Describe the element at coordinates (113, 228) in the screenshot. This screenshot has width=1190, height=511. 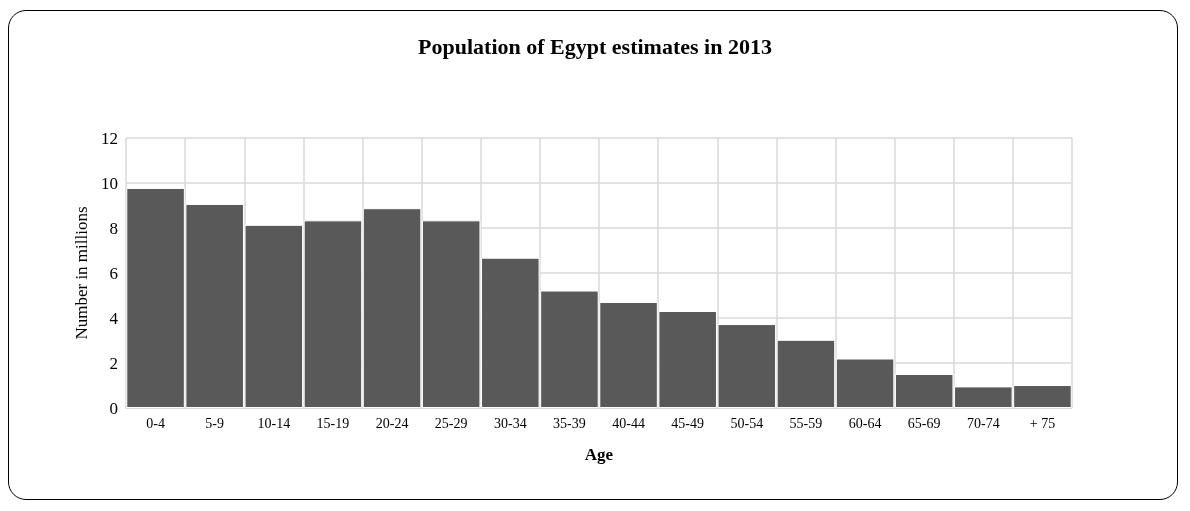
I see `y-tick-label: 8` at that location.